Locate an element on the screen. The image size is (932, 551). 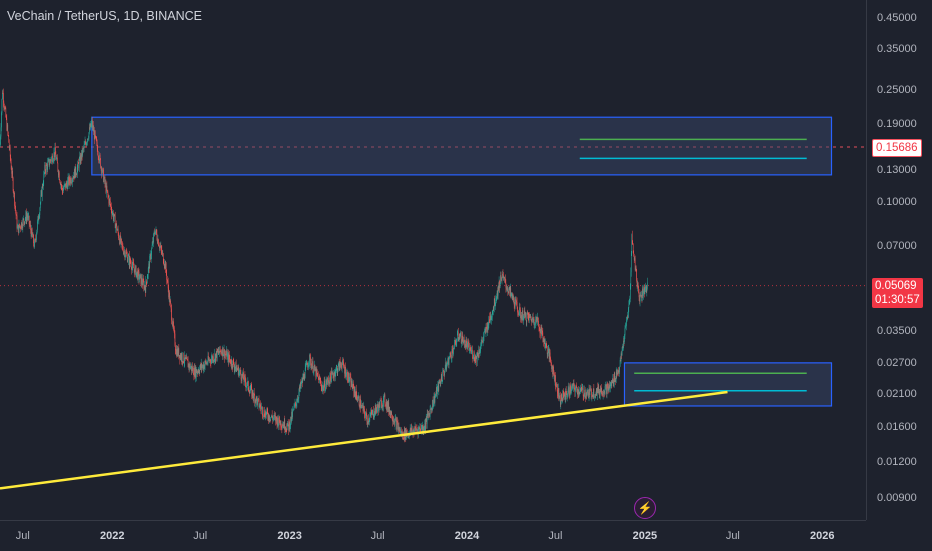
symbol-title: VeChain / TetherUS, 1D, BINANCE is located at coordinates (104, 16).